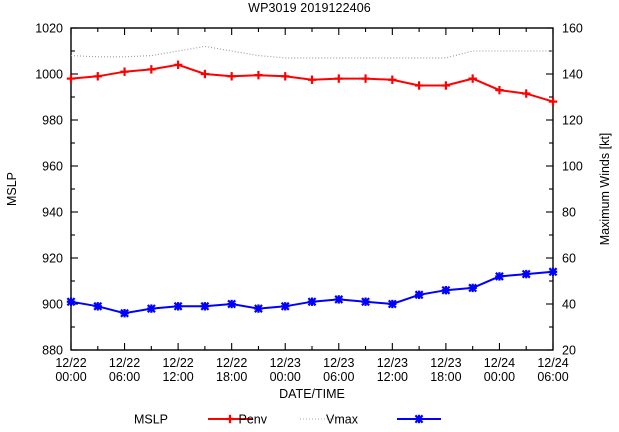  What do you see at coordinates (309, 8) in the screenshot?
I see `chart-title: WP3019 2019122406` at bounding box center [309, 8].